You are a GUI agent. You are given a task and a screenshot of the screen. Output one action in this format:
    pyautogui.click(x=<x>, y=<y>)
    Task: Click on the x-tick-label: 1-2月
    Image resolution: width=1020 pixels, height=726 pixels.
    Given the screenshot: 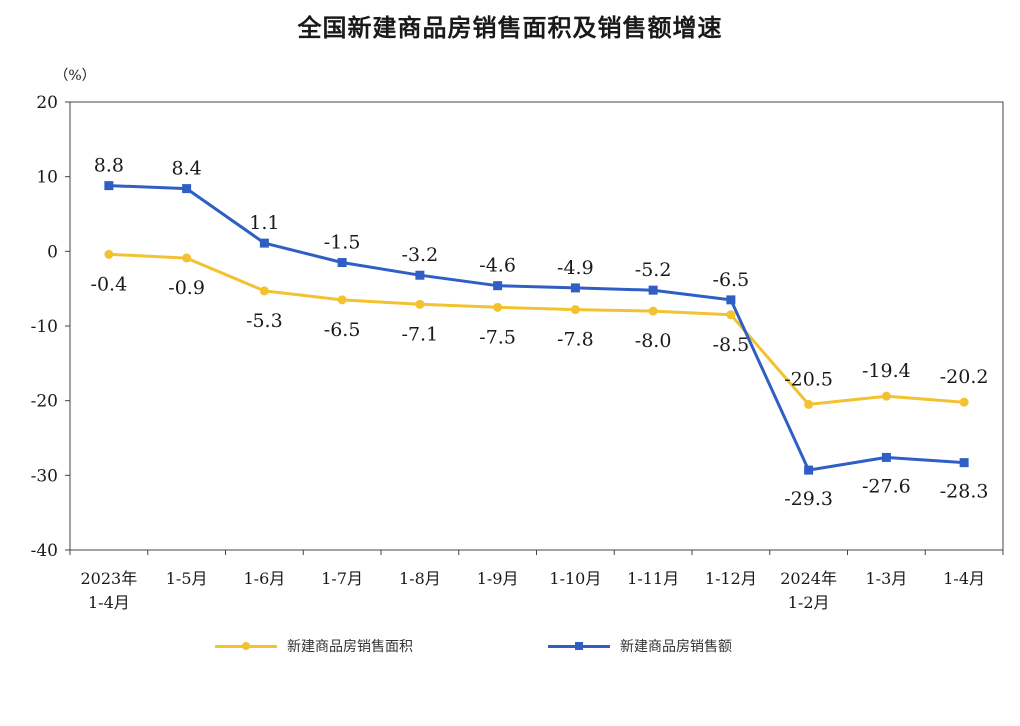 What is the action you would take?
    pyautogui.click(x=809, y=602)
    